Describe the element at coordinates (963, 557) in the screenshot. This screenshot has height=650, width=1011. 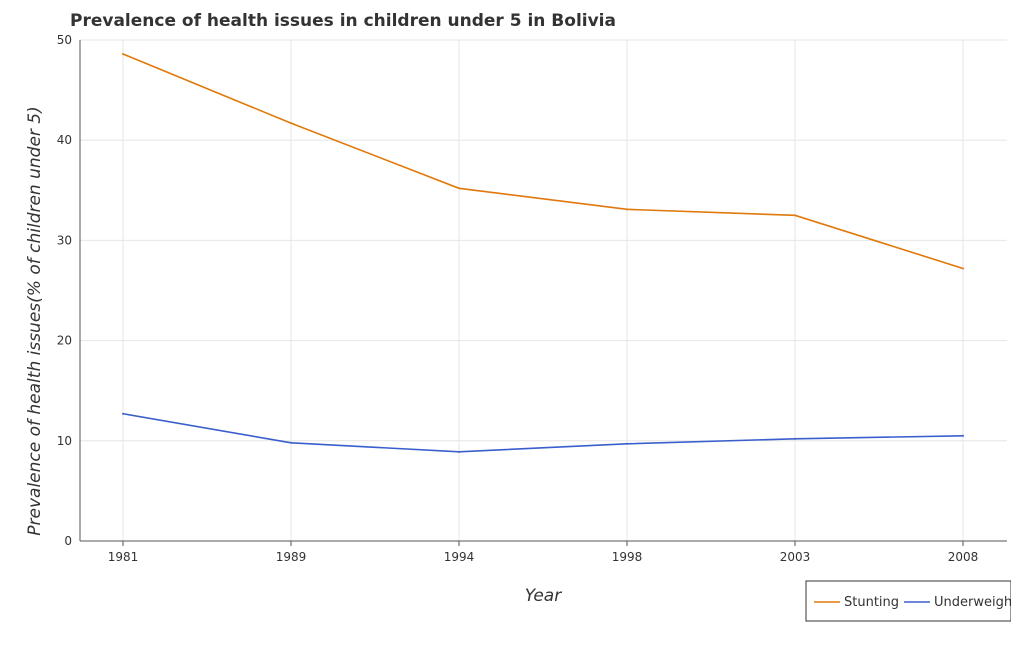
I see `x-tick-label: 2008` at that location.